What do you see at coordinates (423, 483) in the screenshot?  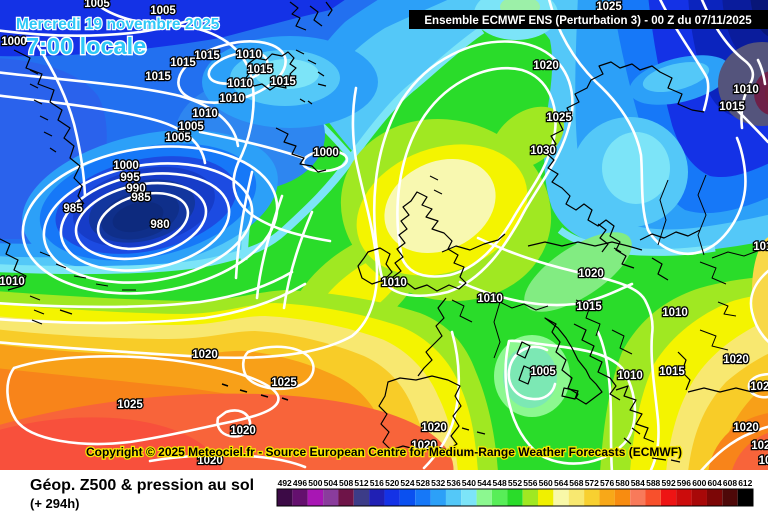 I see `svg-text: 528` at bounding box center [423, 483].